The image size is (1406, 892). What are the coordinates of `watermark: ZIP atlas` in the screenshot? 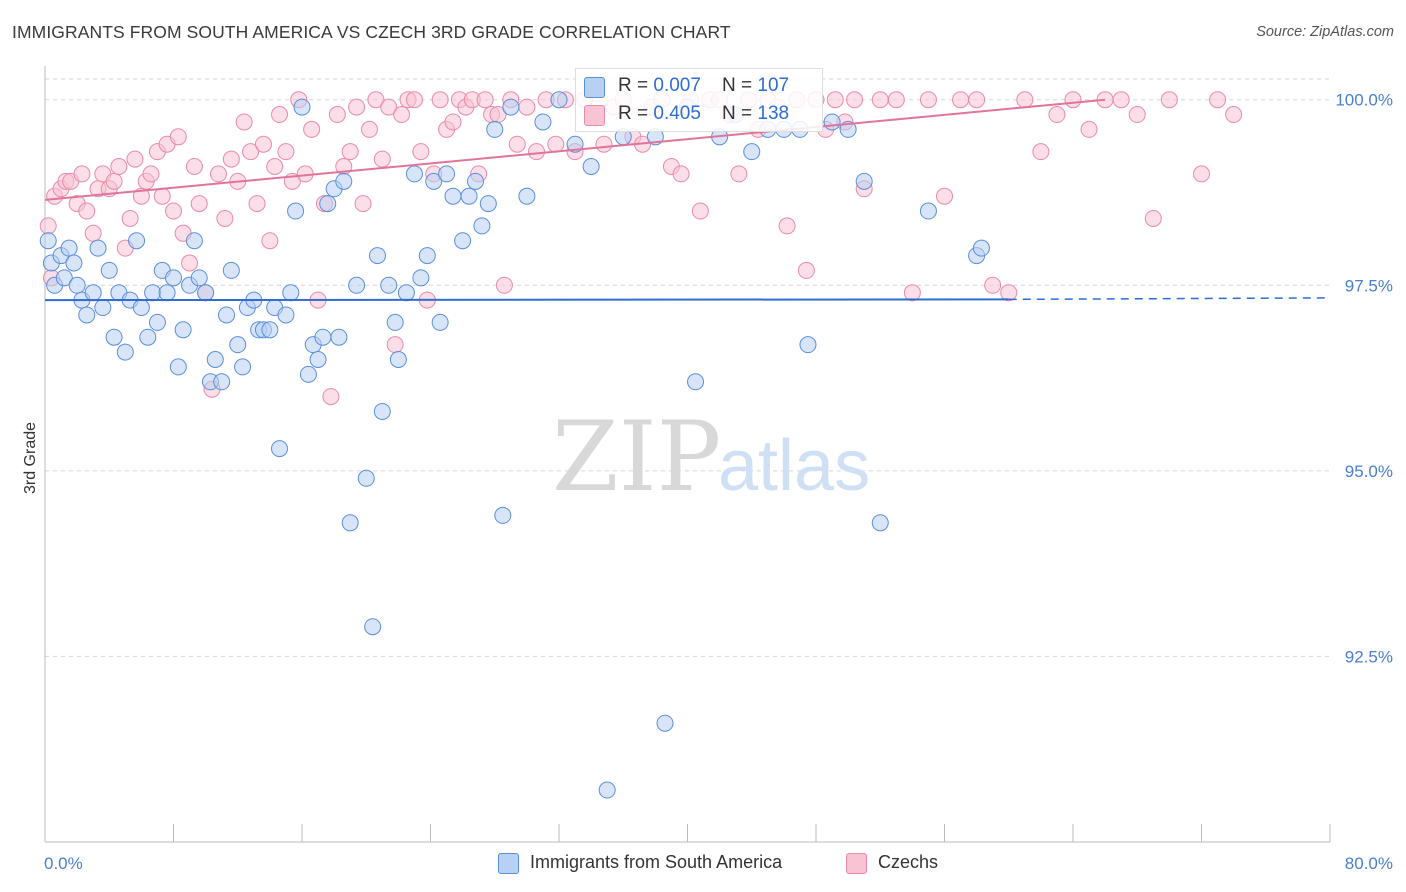 It's located at (711, 457).